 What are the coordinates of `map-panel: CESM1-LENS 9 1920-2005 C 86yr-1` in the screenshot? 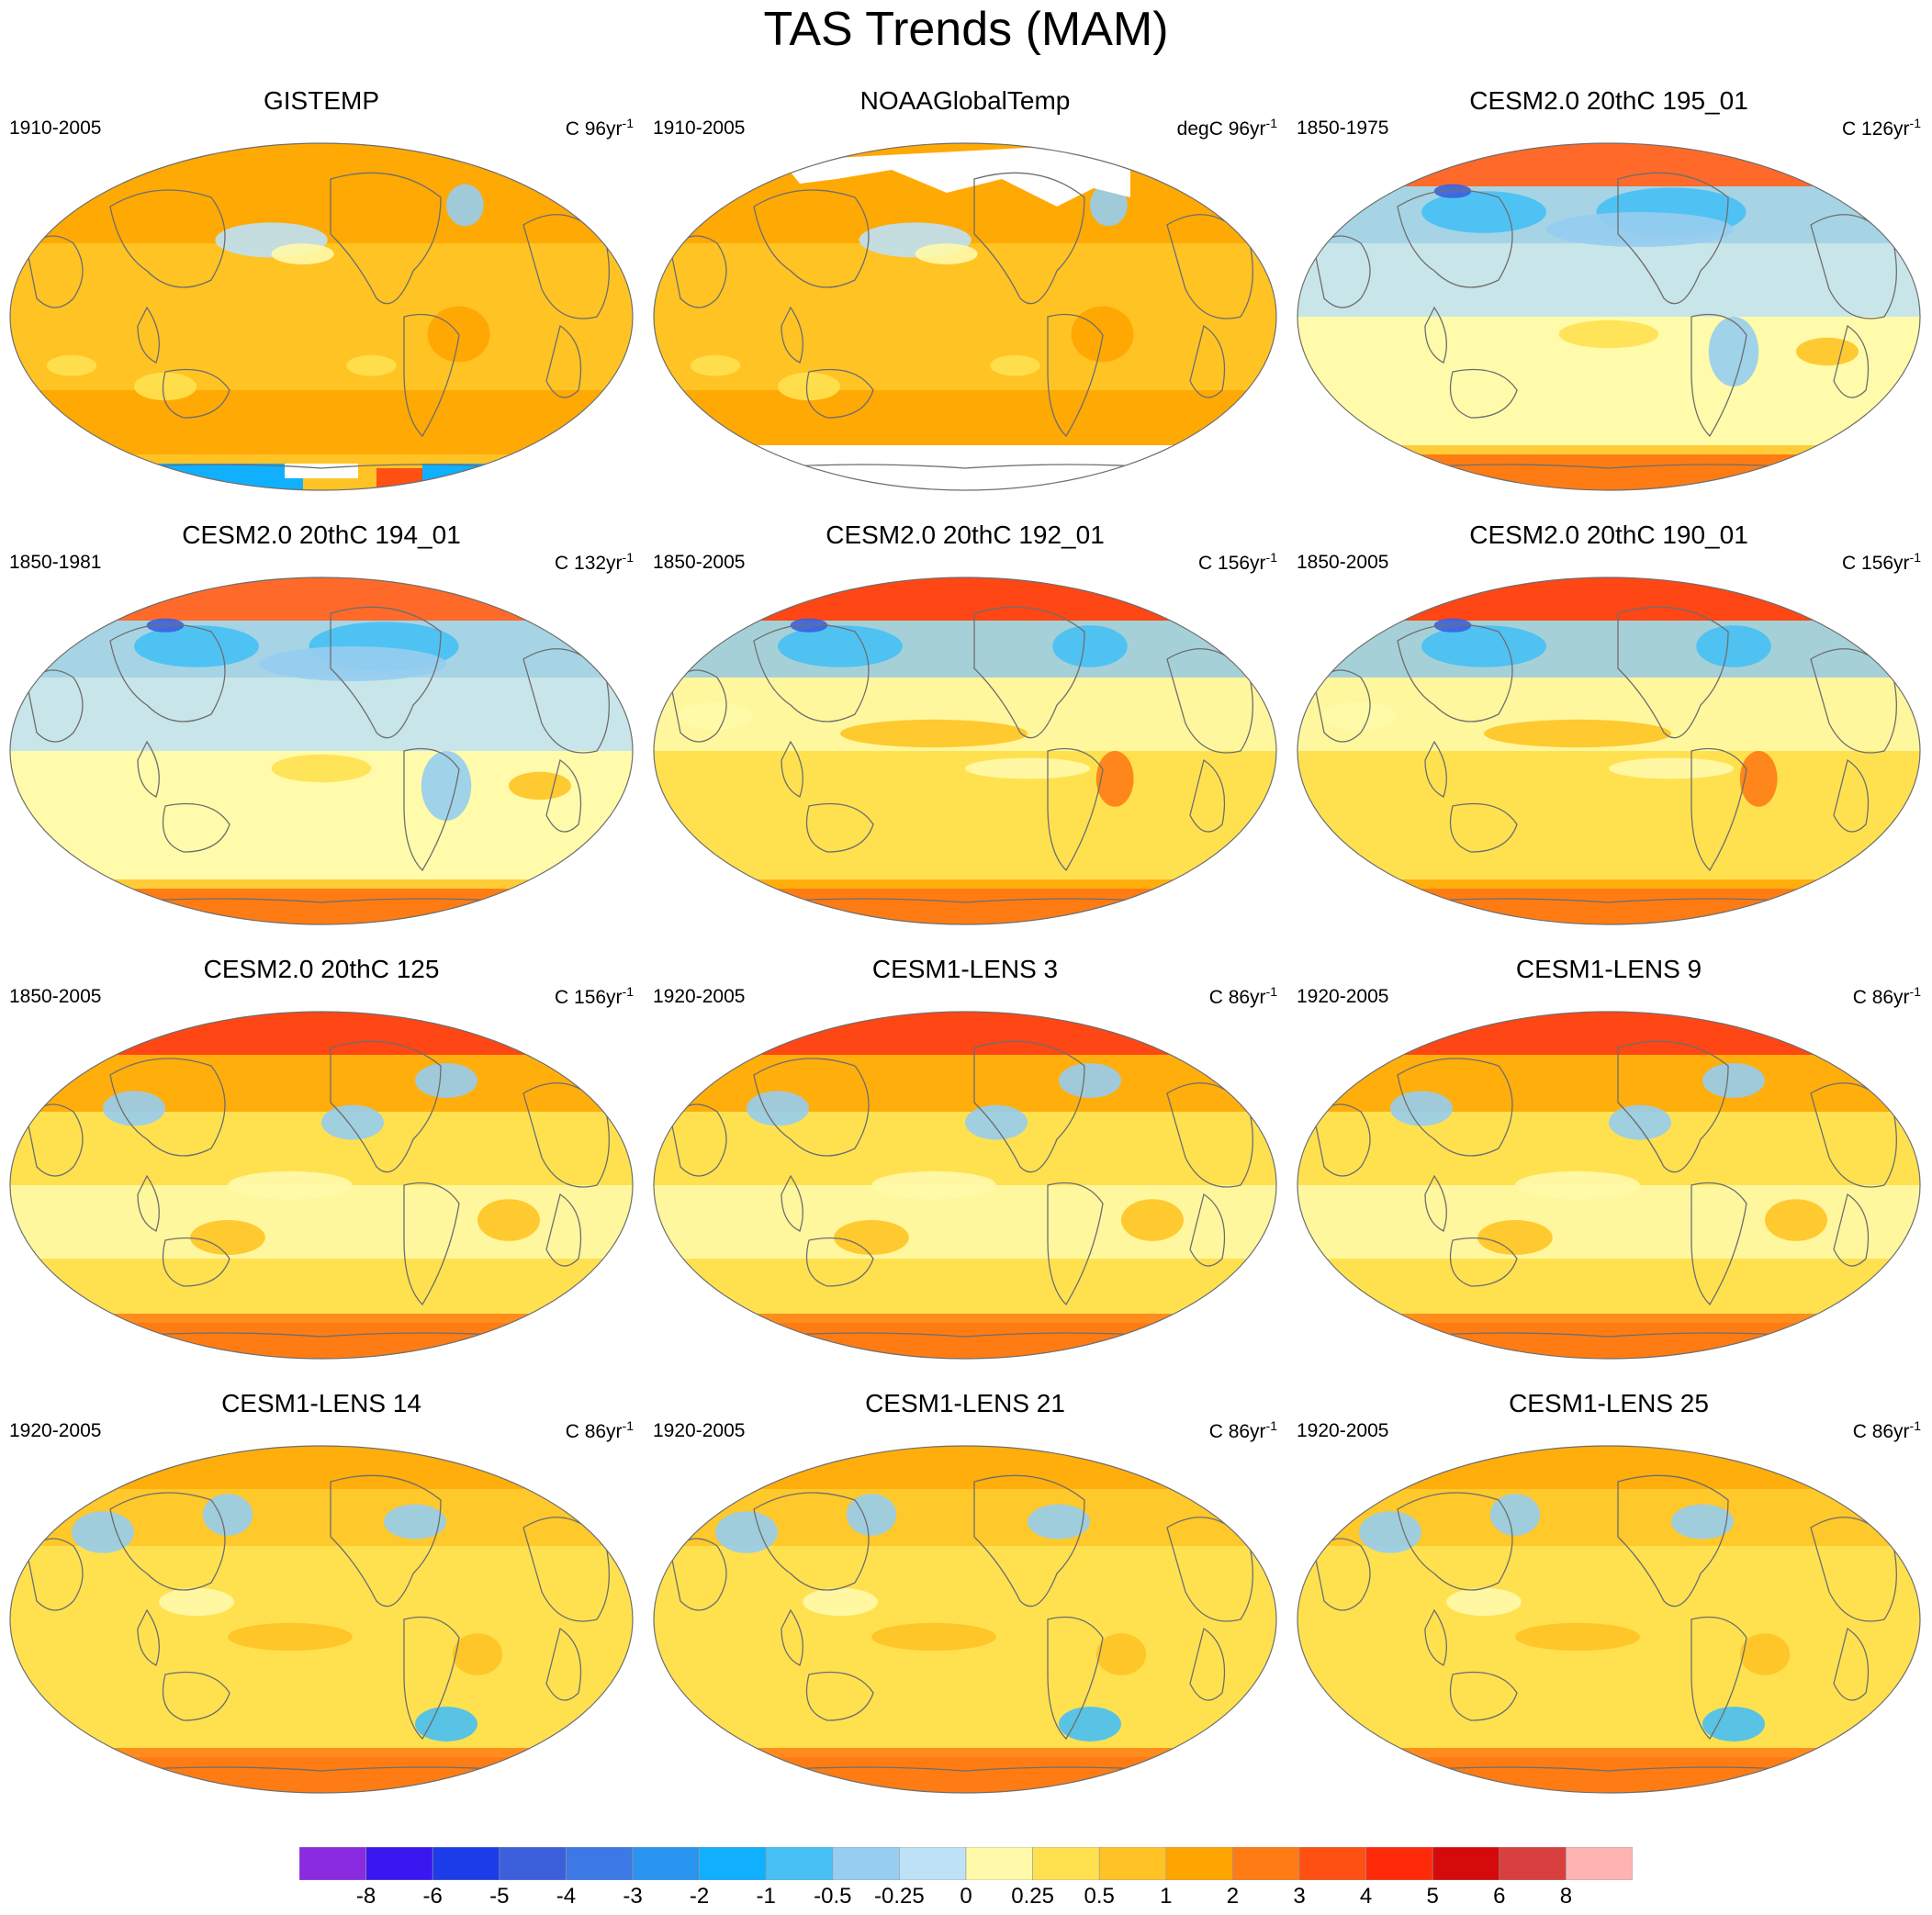 It's located at (1608, 1157).